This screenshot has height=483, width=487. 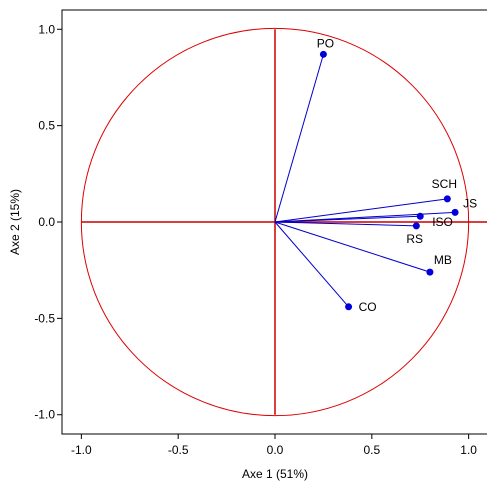 What do you see at coordinates (347, 219) in the screenshot?
I see `vector-iso` at bounding box center [347, 219].